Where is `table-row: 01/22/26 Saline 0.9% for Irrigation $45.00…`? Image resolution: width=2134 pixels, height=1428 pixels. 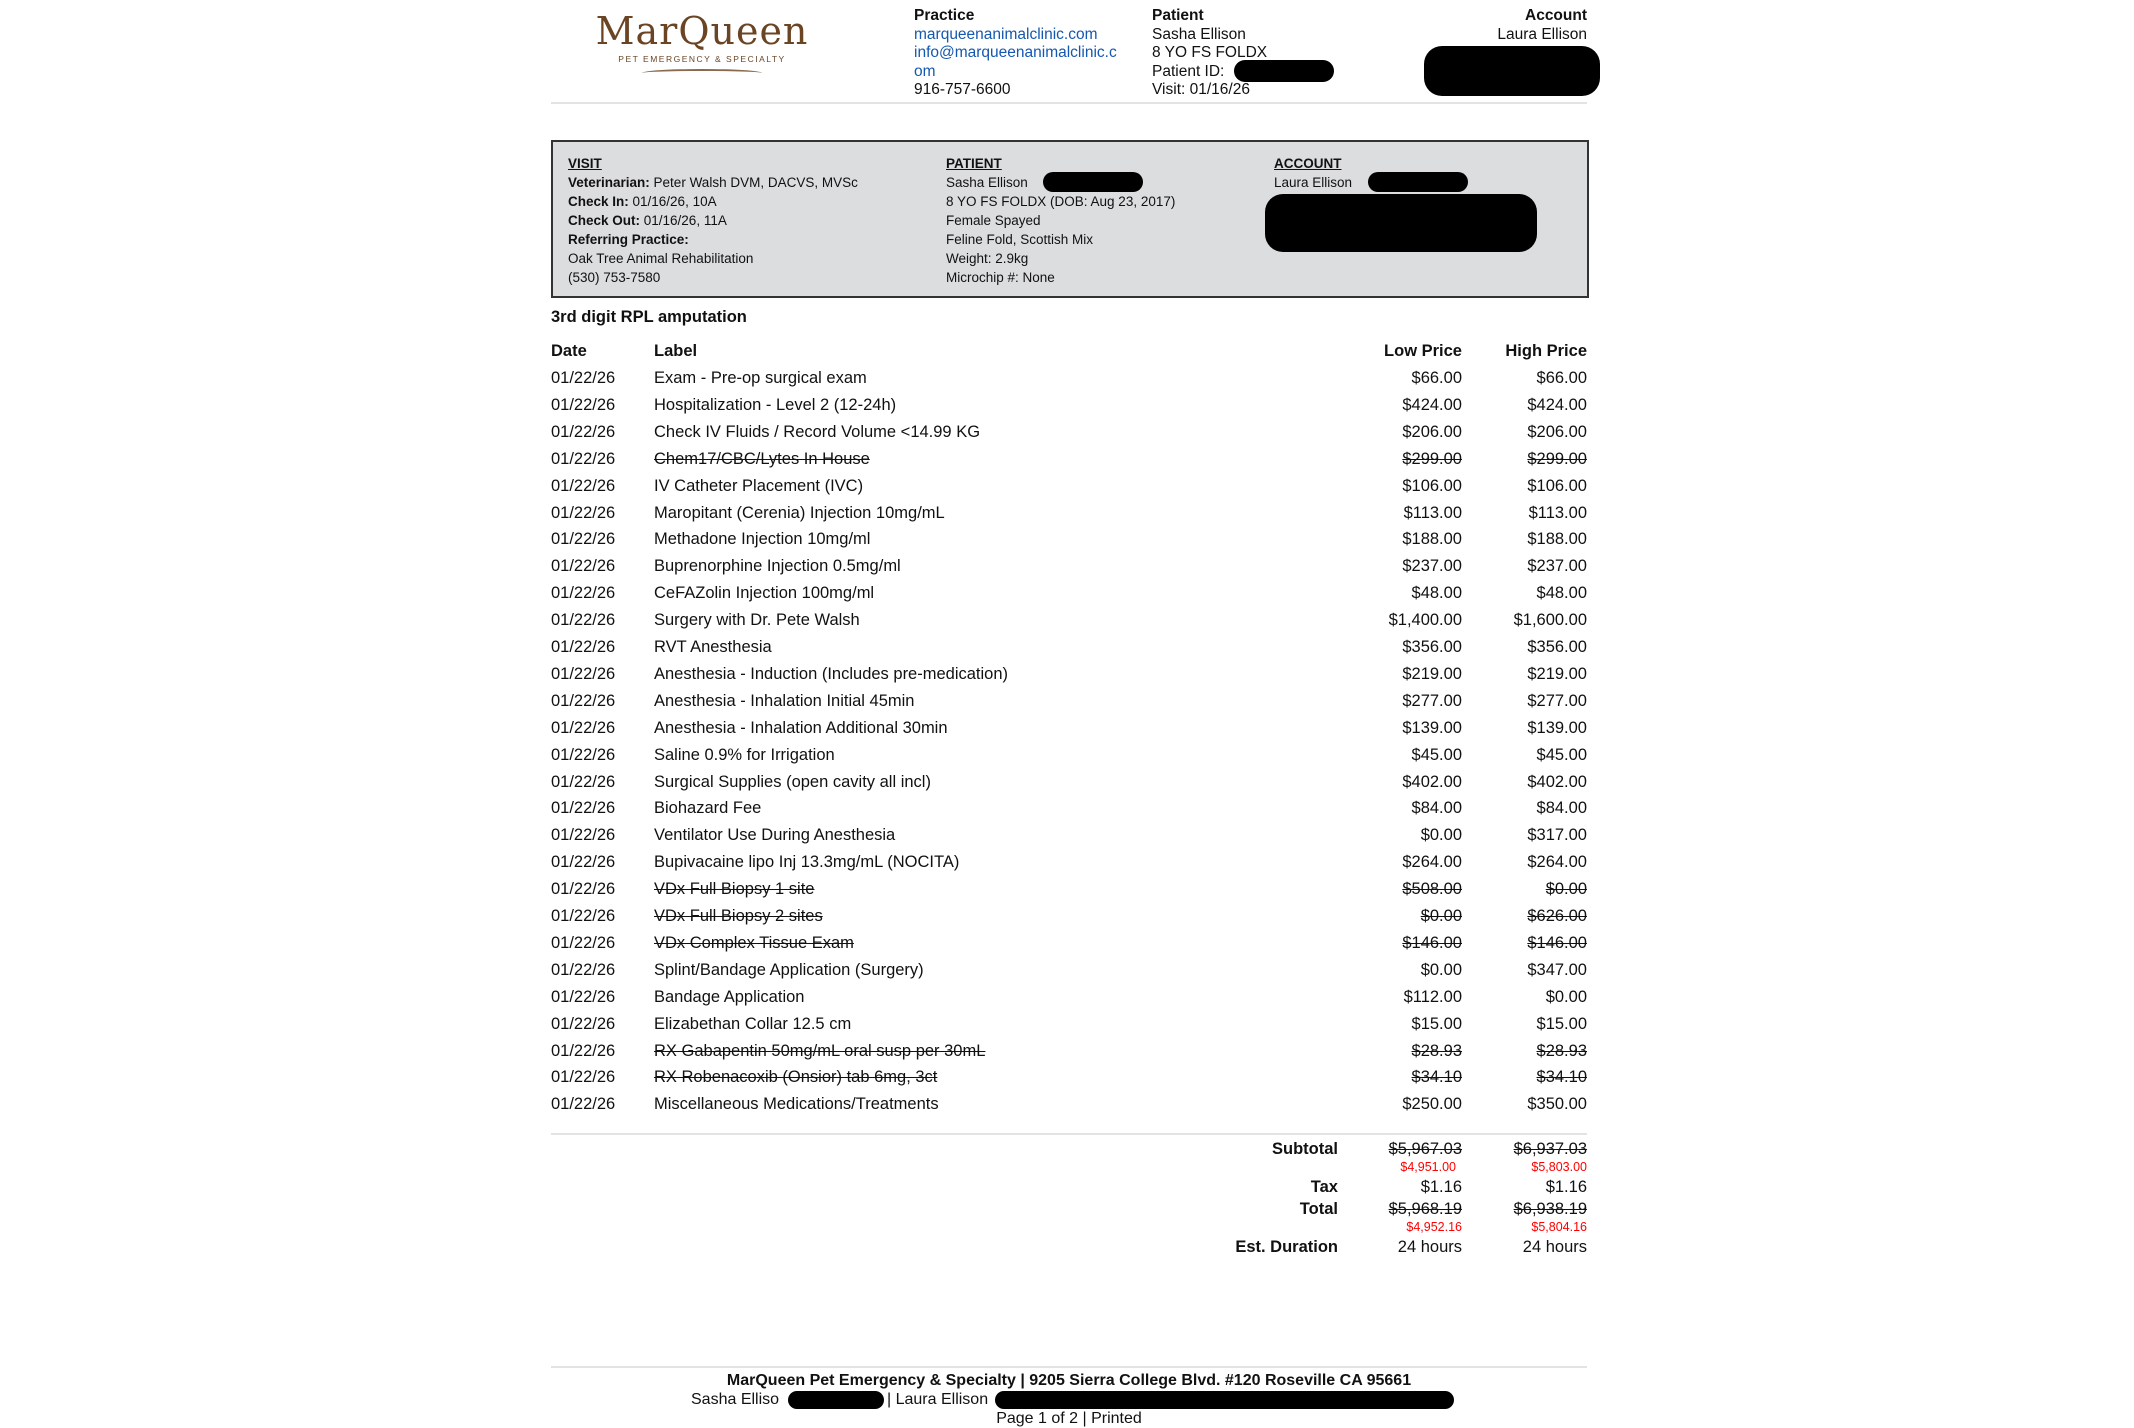 table-row: 01/22/26 Saline 0.9% for Irrigation $45.00… is located at coordinates (1069, 758).